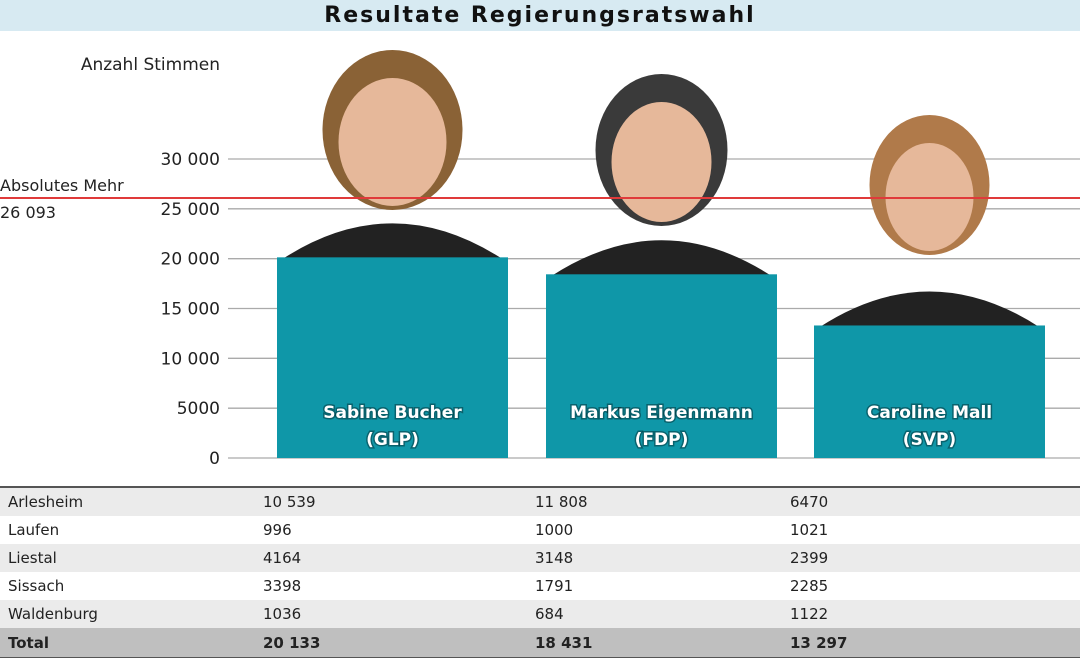  I want to click on table-row: Liestal 4164 3148 2399, so click(540, 558).